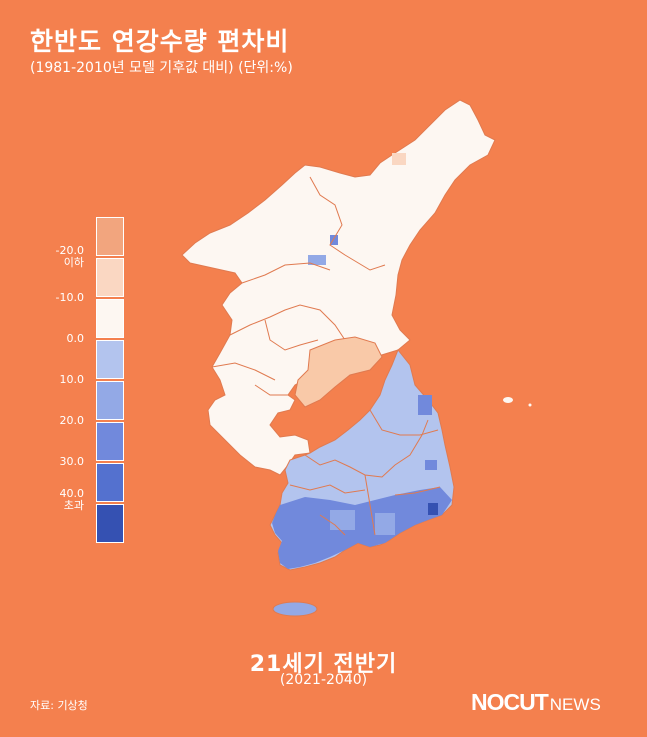  I want to click on legend-label: -10.0, so click(69, 297).